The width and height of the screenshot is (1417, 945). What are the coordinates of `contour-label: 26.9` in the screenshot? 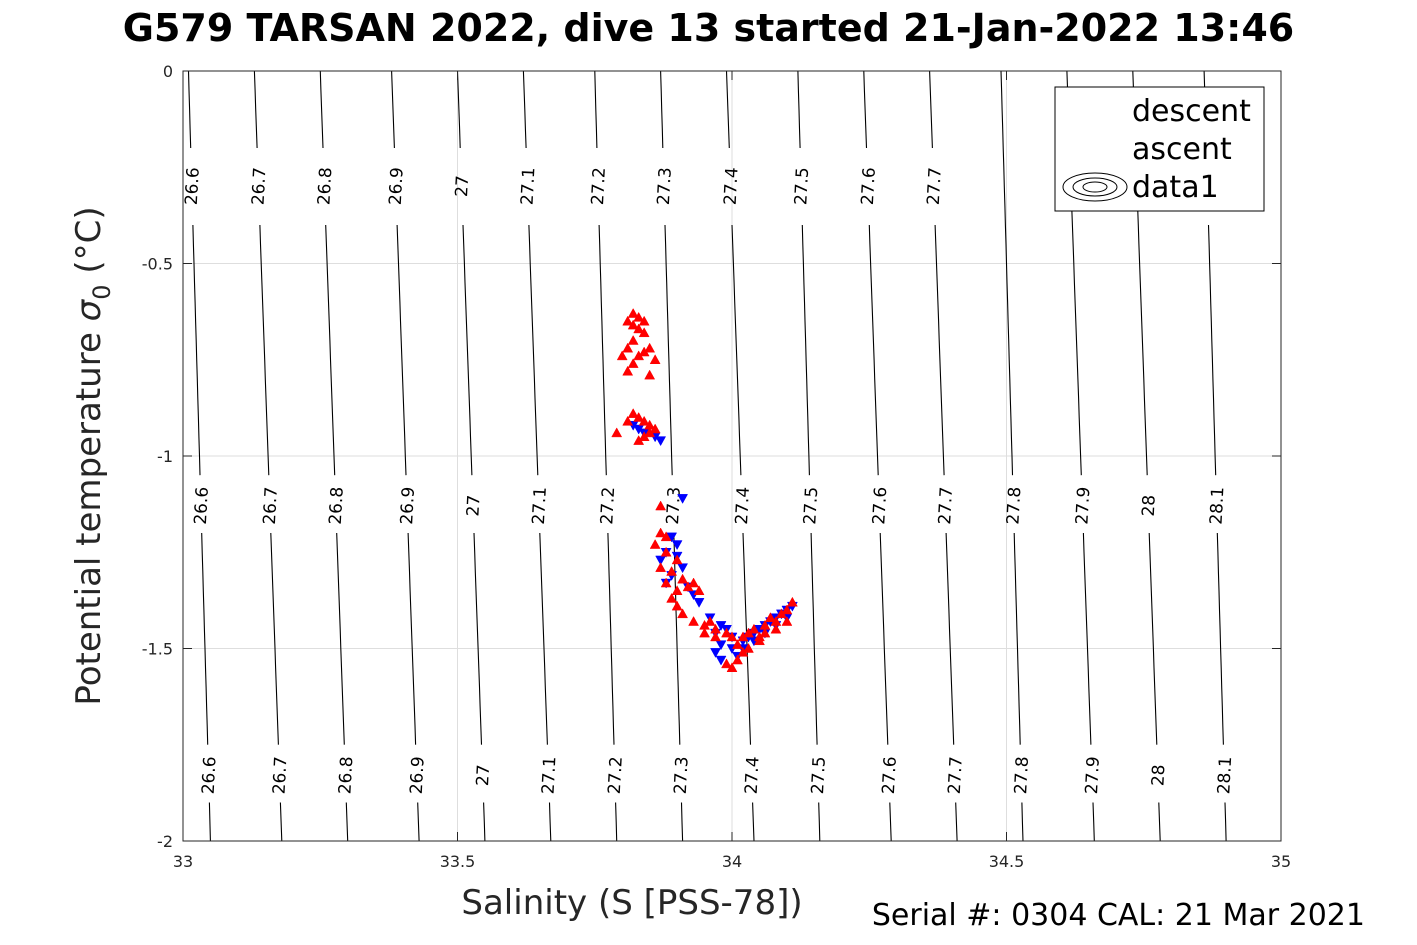 It's located at (418, 775).